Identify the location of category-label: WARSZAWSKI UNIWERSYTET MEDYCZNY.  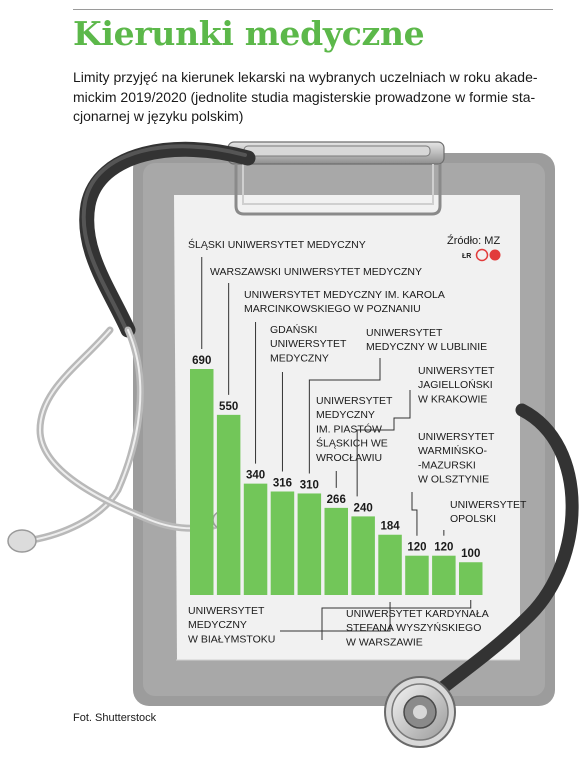
(316, 272).